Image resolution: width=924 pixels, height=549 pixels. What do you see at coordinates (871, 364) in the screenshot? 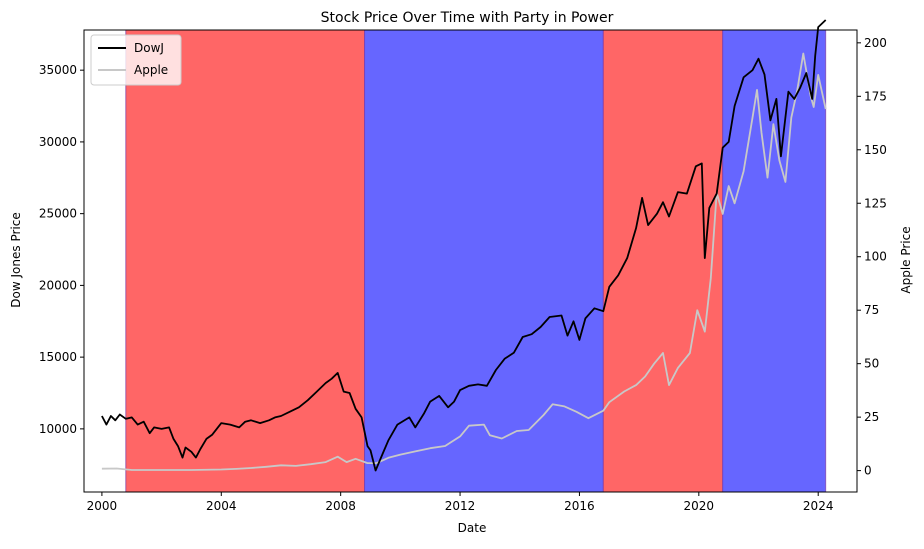
I see `y-right-tick-label: 50` at bounding box center [871, 364].